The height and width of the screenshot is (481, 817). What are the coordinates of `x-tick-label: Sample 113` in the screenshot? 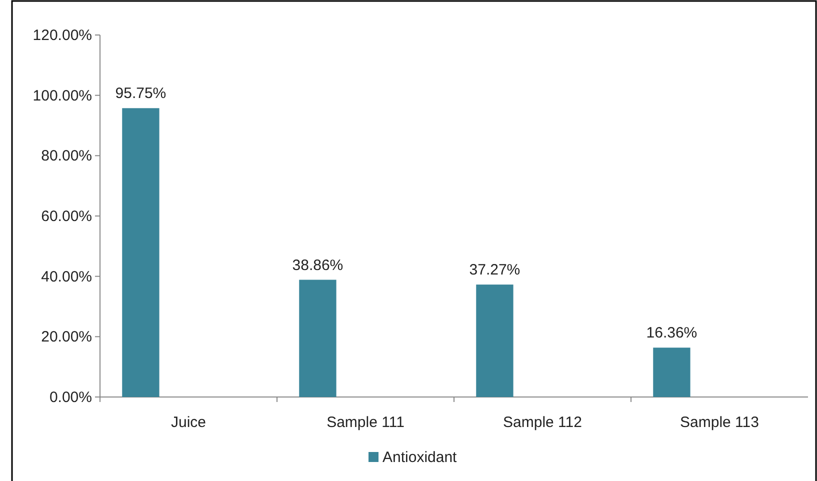 It's located at (719, 422).